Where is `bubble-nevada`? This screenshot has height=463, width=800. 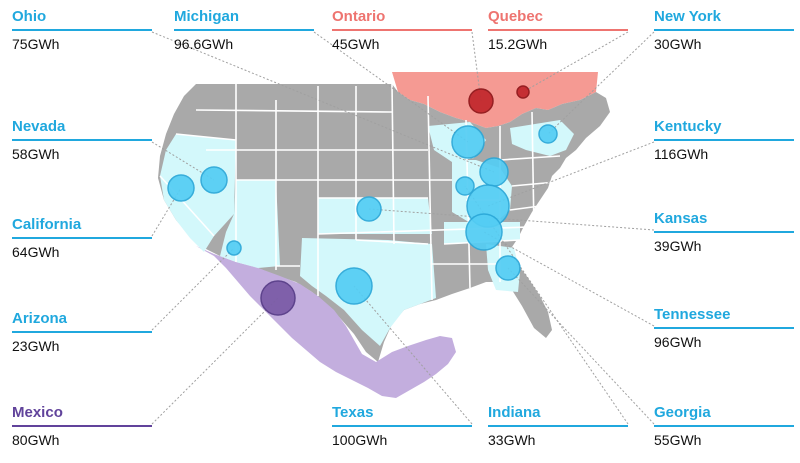 bubble-nevada is located at coordinates (214, 180).